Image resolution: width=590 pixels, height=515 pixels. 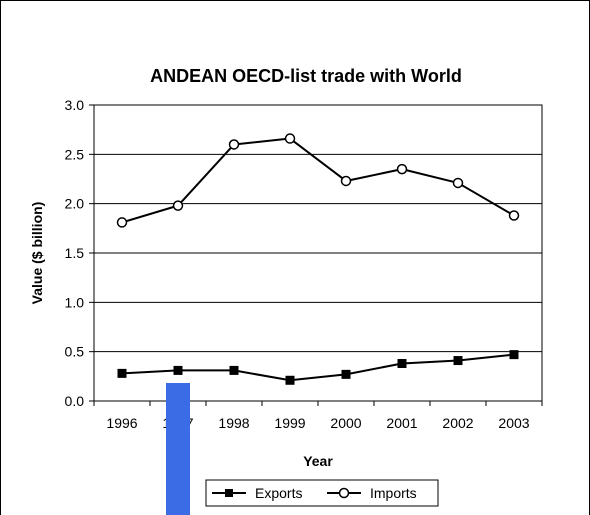 I want to click on y-axis-label: Value ($ billion), so click(x=37, y=253).